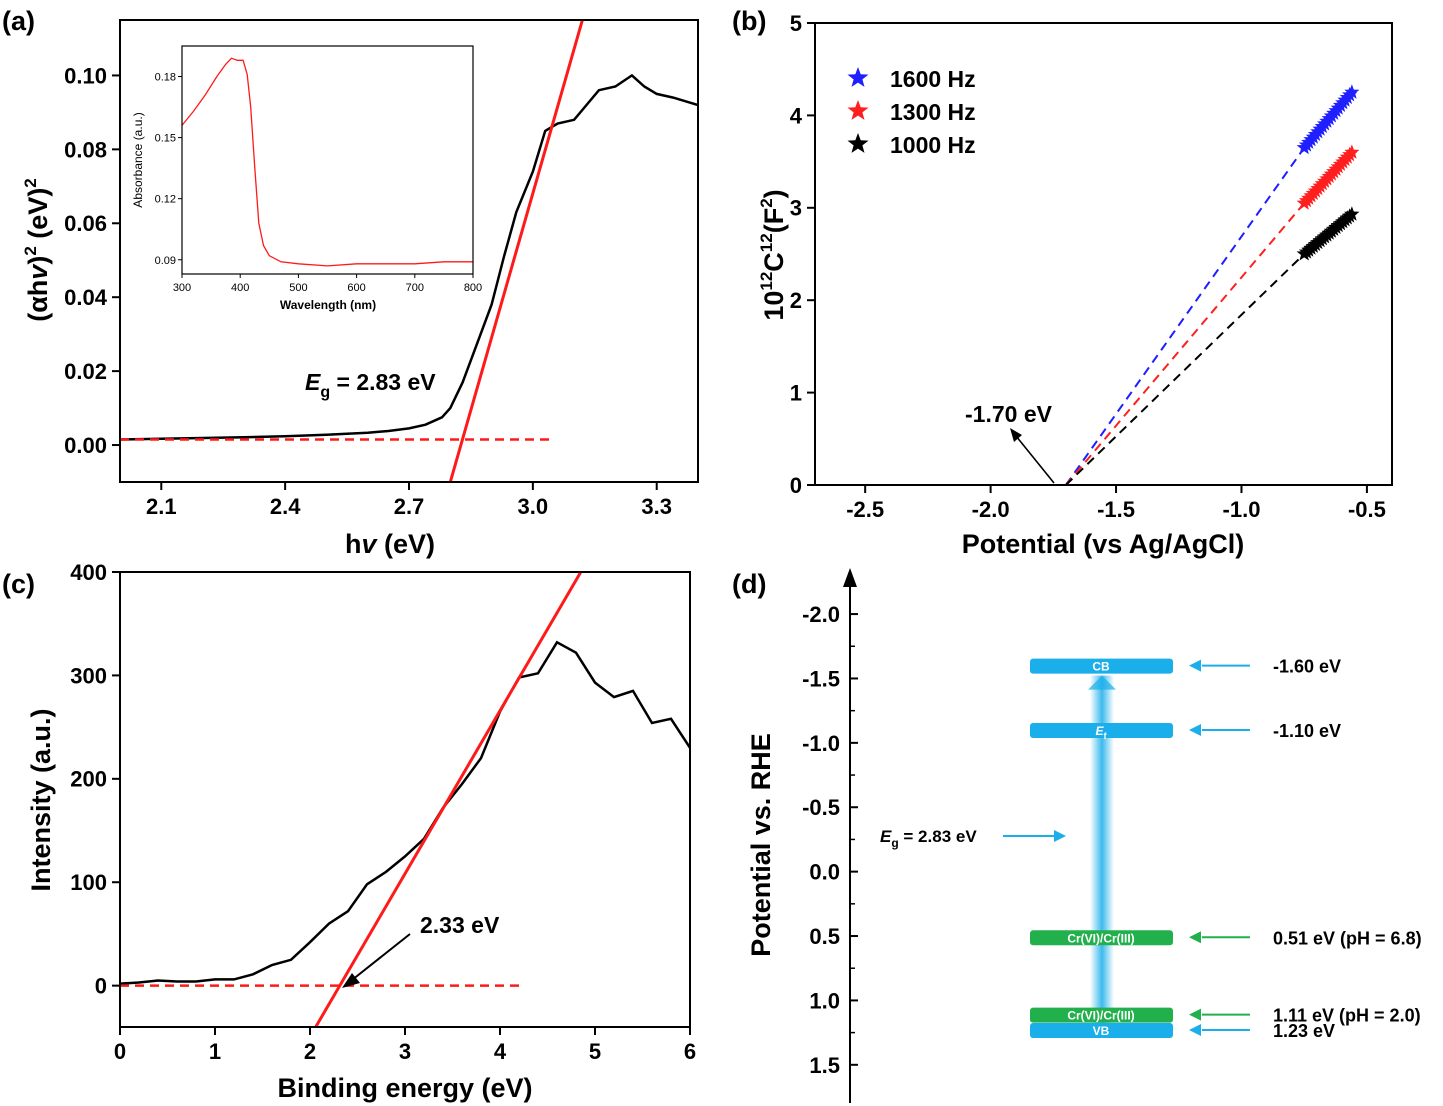  I want to click on panel-b-ytick-label: 0, so click(796, 485).